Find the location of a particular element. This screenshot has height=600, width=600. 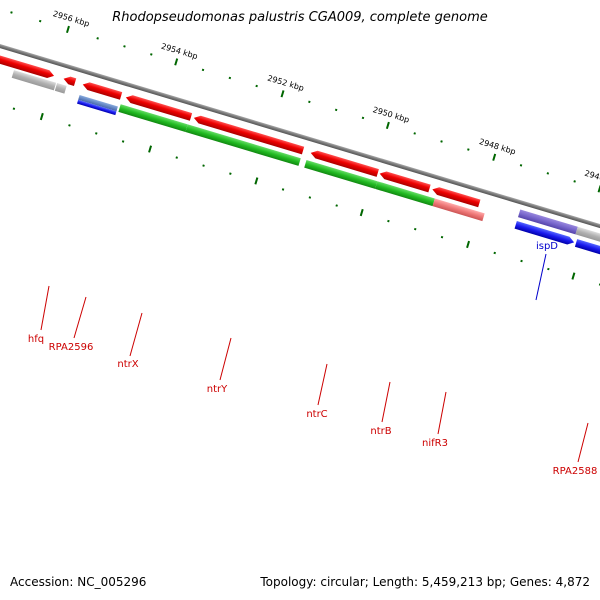

scale-label: 2946 kbp is located at coordinates (591, 178).